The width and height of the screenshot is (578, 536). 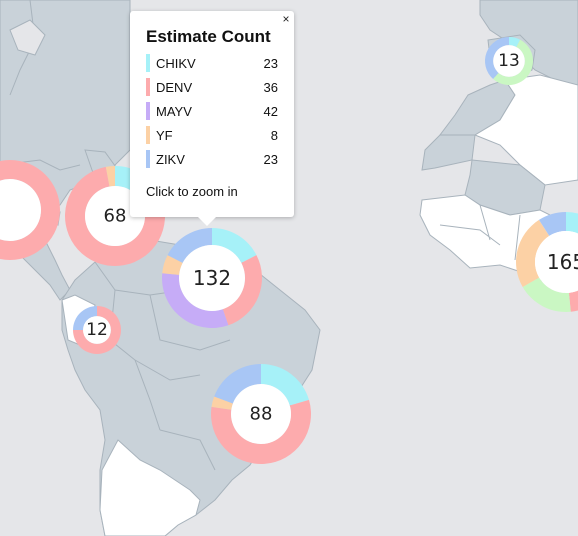 I want to click on popup-close-button: ×, so click(x=286, y=19).